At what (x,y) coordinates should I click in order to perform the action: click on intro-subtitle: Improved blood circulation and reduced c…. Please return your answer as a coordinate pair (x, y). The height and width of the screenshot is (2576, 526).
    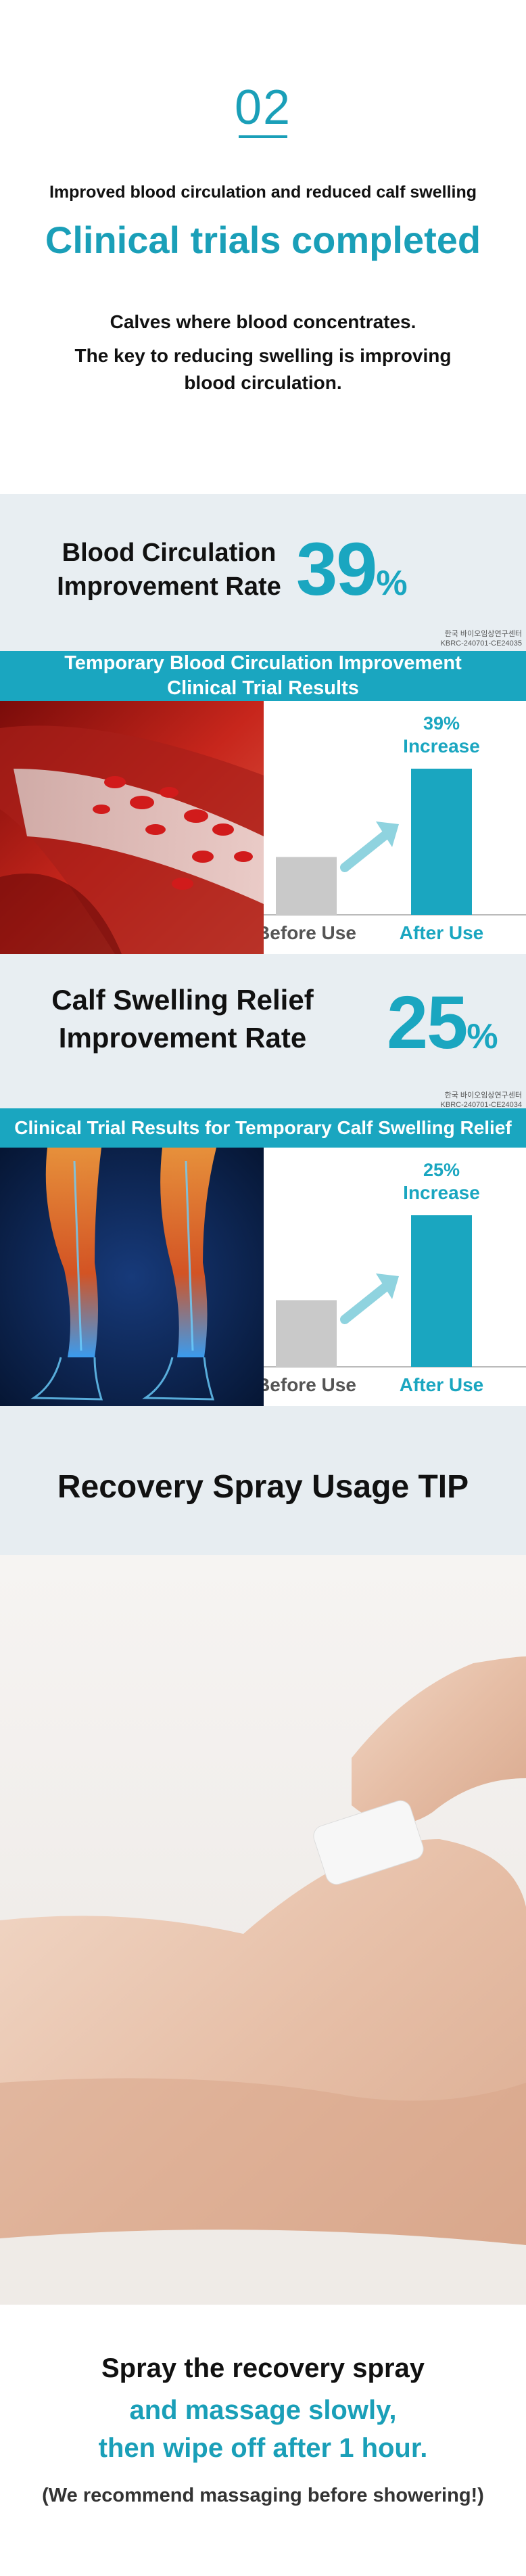
    Looking at the image, I should click on (263, 193).